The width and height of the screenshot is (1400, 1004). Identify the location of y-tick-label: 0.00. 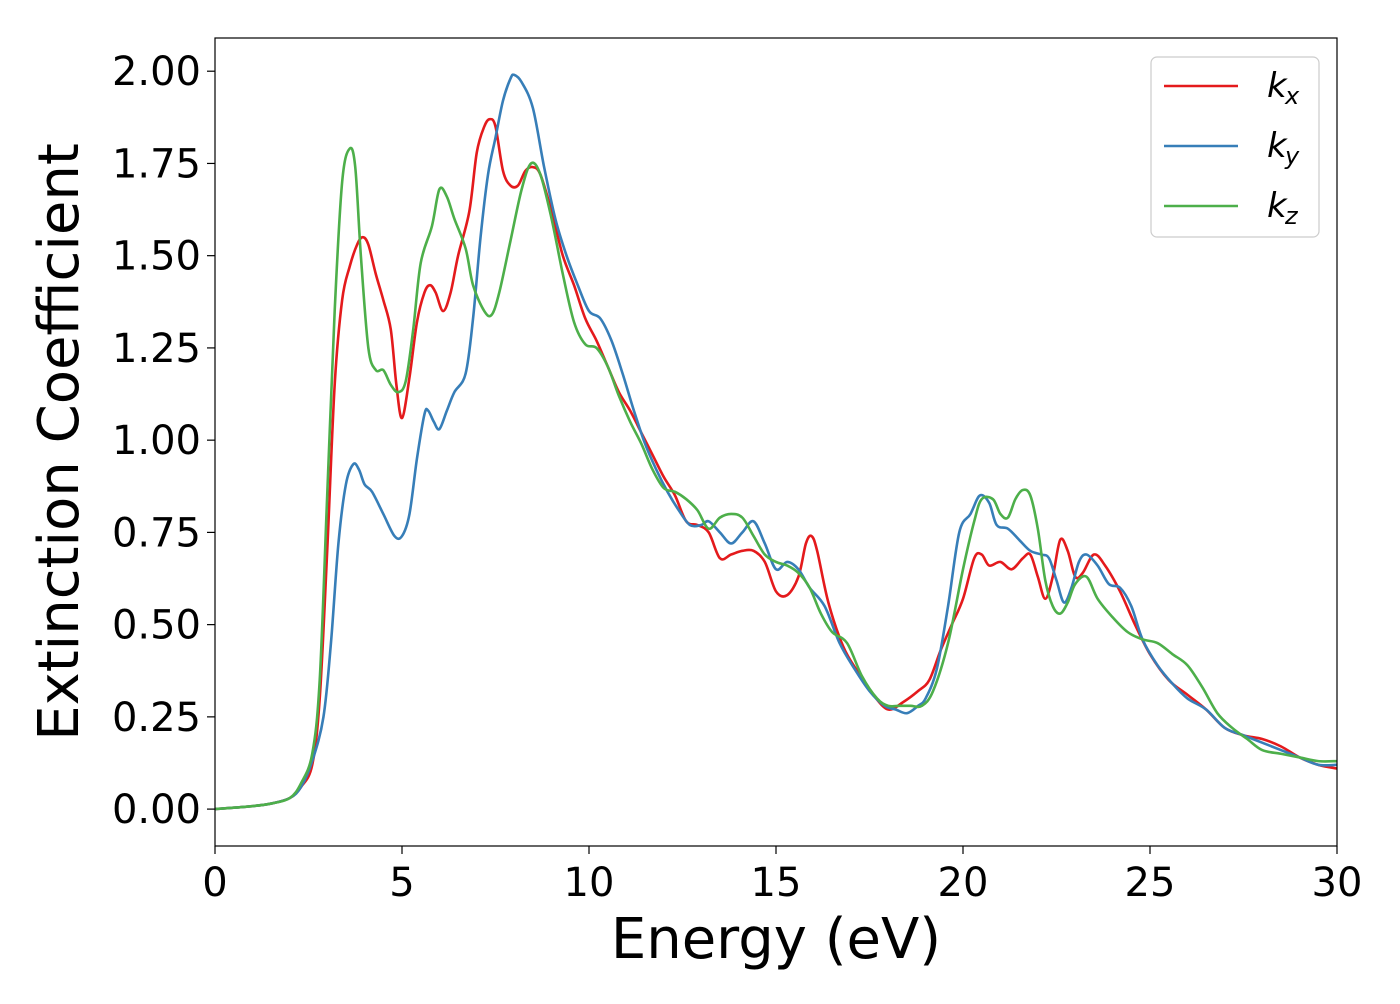
(156, 810).